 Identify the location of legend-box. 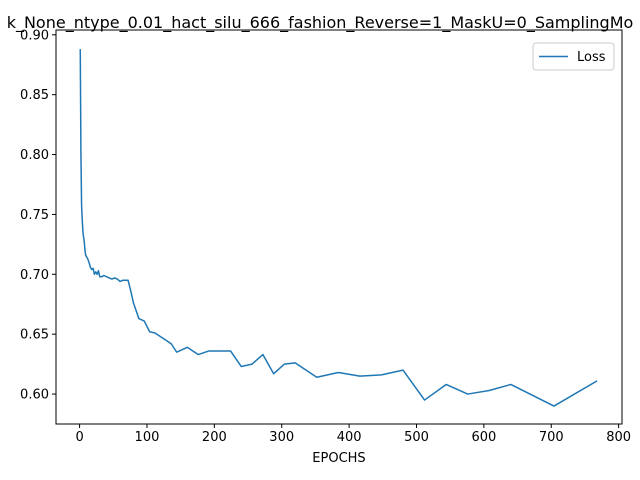
(573, 56).